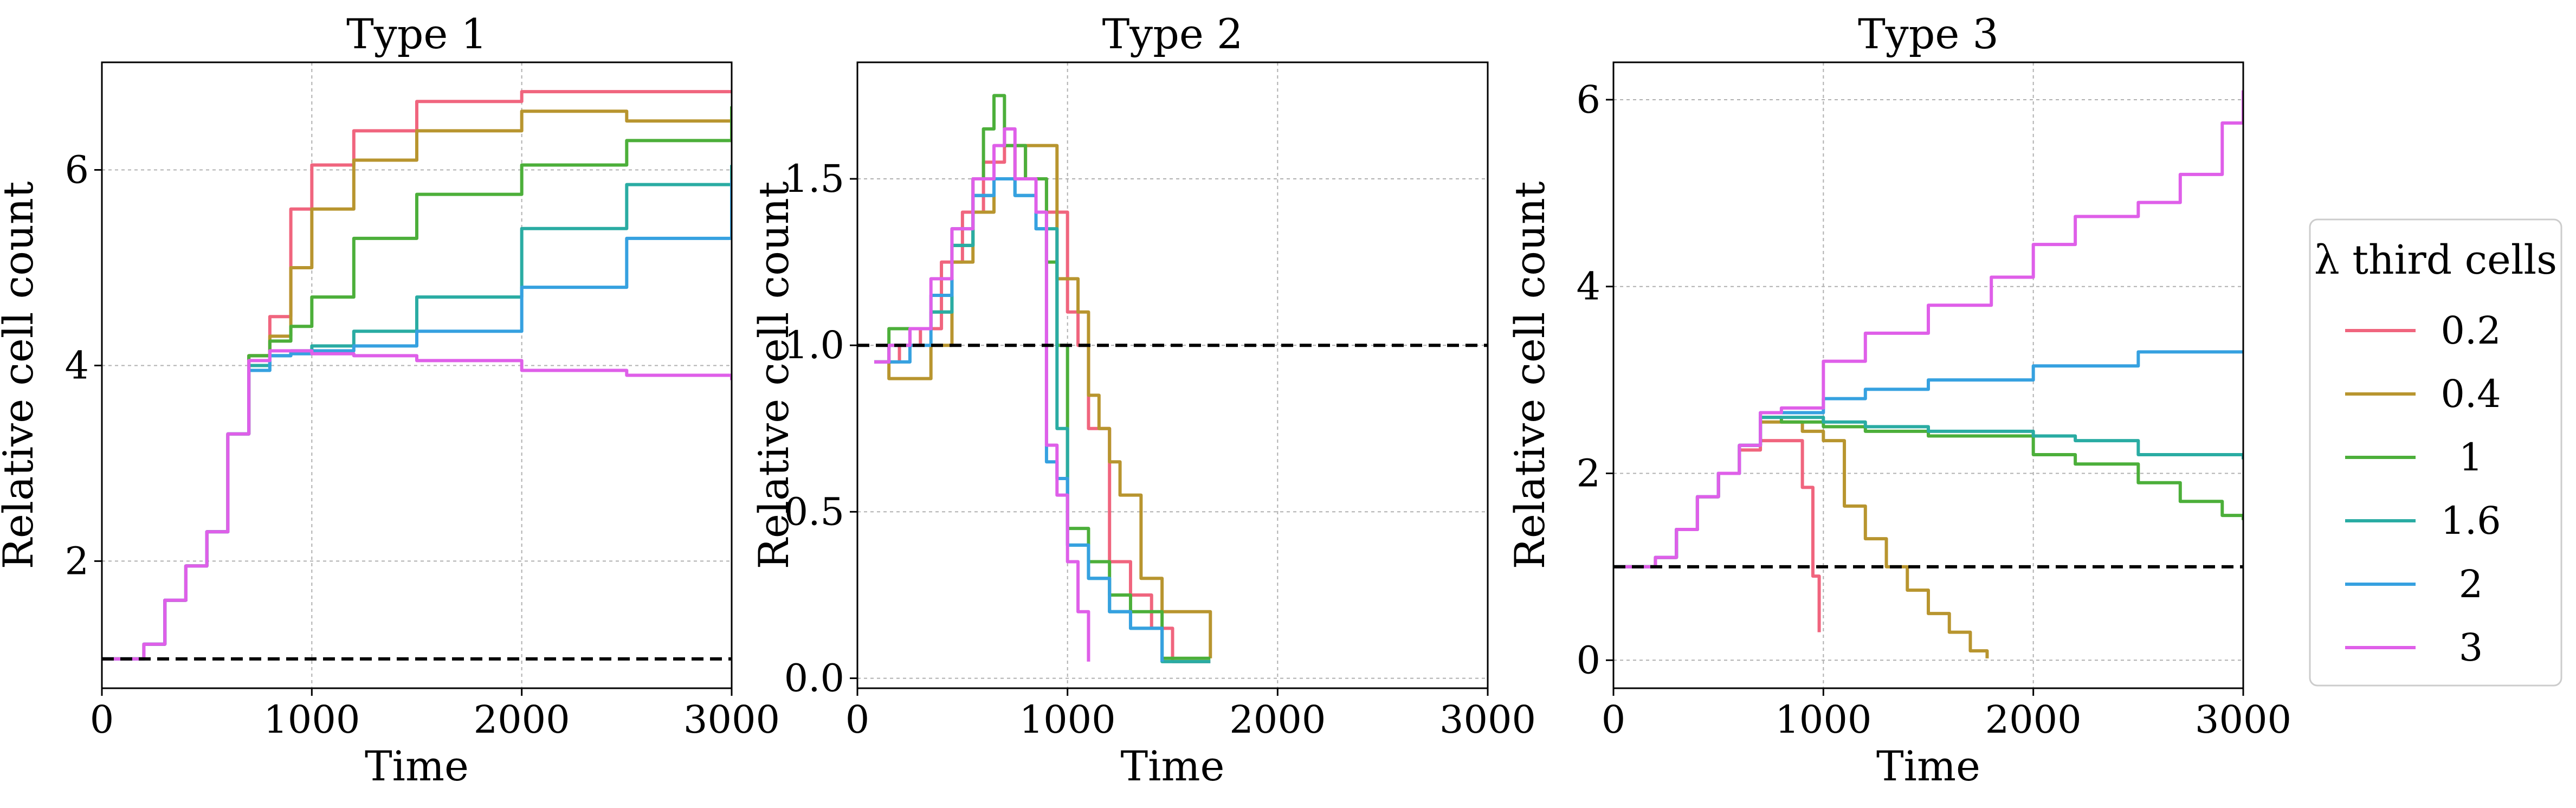 Image resolution: width=2576 pixels, height=808 pixels. I want to click on legend-label: 1, so click(2471, 457).